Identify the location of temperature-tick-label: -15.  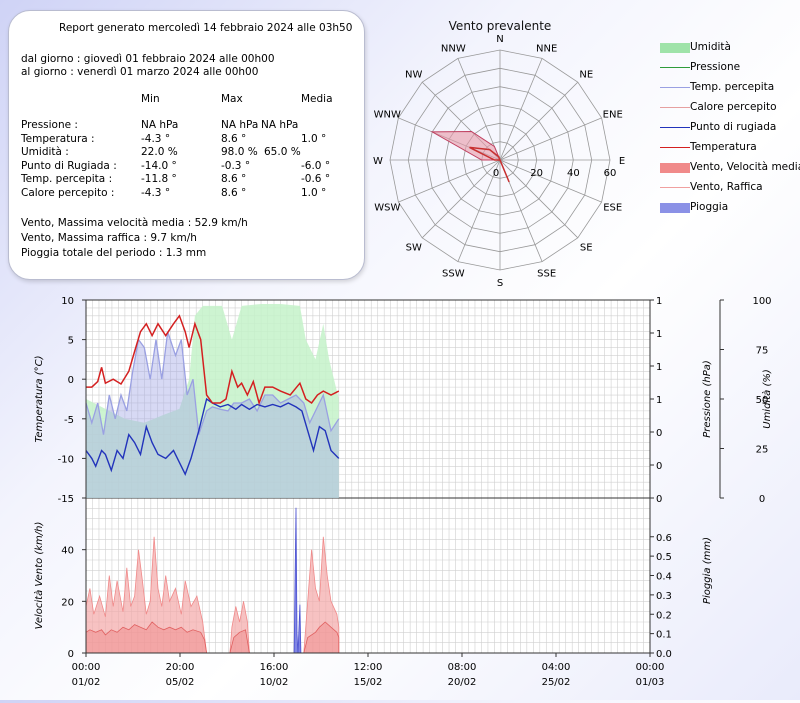
(66, 499).